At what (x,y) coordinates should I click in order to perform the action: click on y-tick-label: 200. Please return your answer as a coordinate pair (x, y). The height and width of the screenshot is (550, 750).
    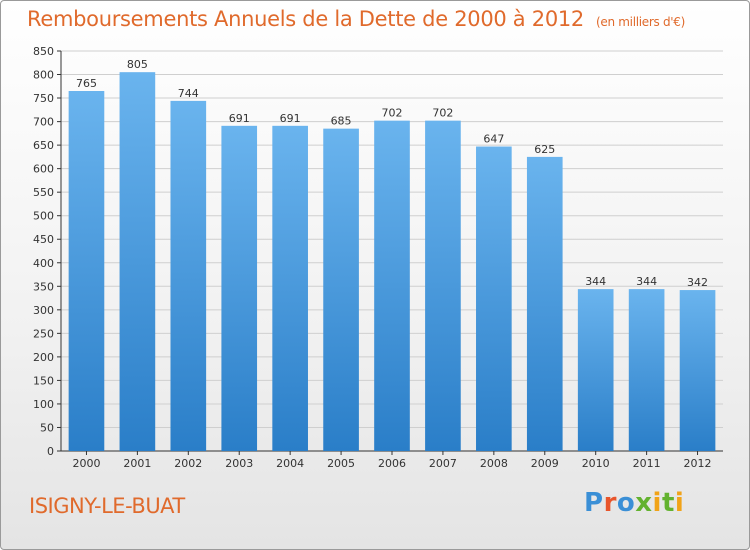
    Looking at the image, I should click on (43, 357).